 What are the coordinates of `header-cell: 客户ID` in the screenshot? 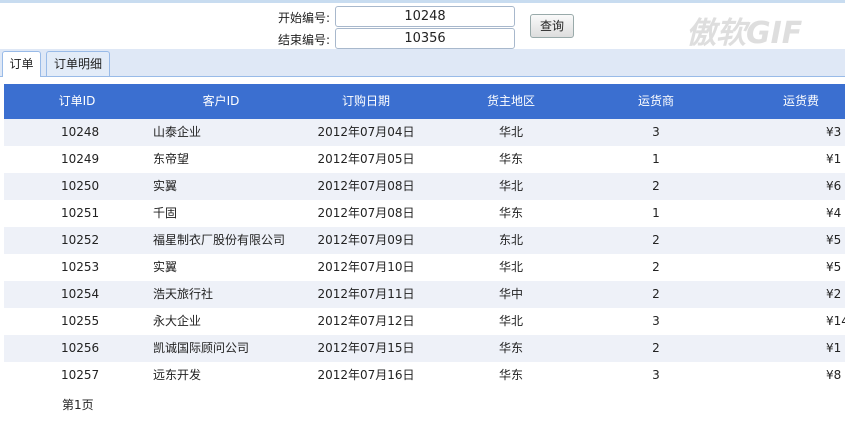 It's located at (221, 101).